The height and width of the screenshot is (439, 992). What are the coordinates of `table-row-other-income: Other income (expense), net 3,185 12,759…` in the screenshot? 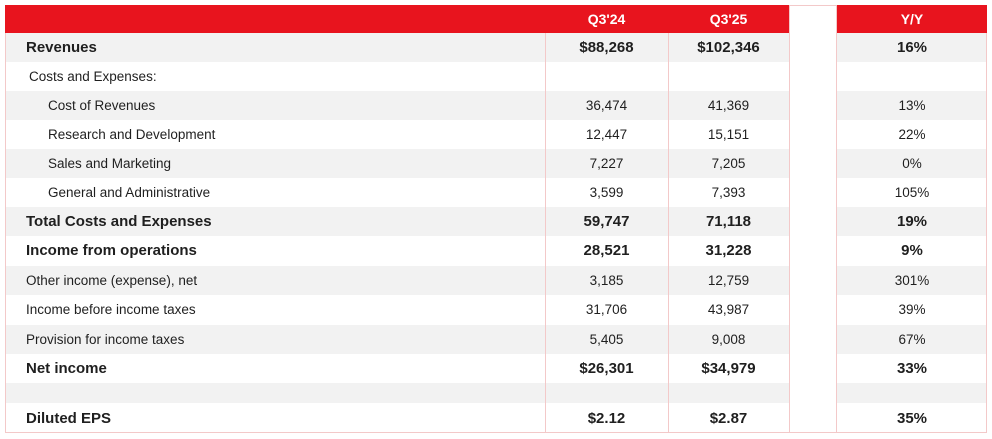 It's located at (496, 280).